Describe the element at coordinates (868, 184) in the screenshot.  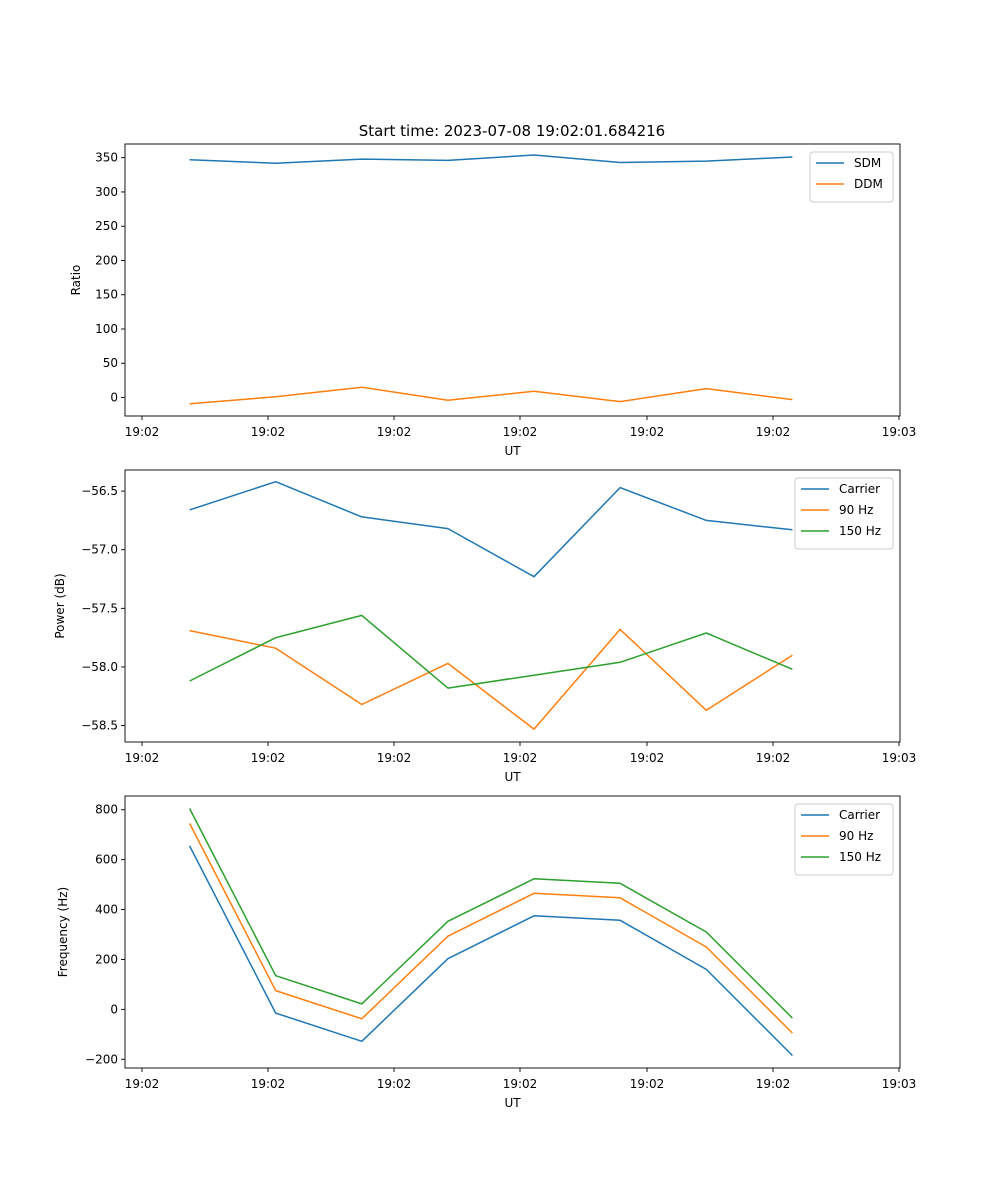
I see `legend-entry: DDM` at that location.